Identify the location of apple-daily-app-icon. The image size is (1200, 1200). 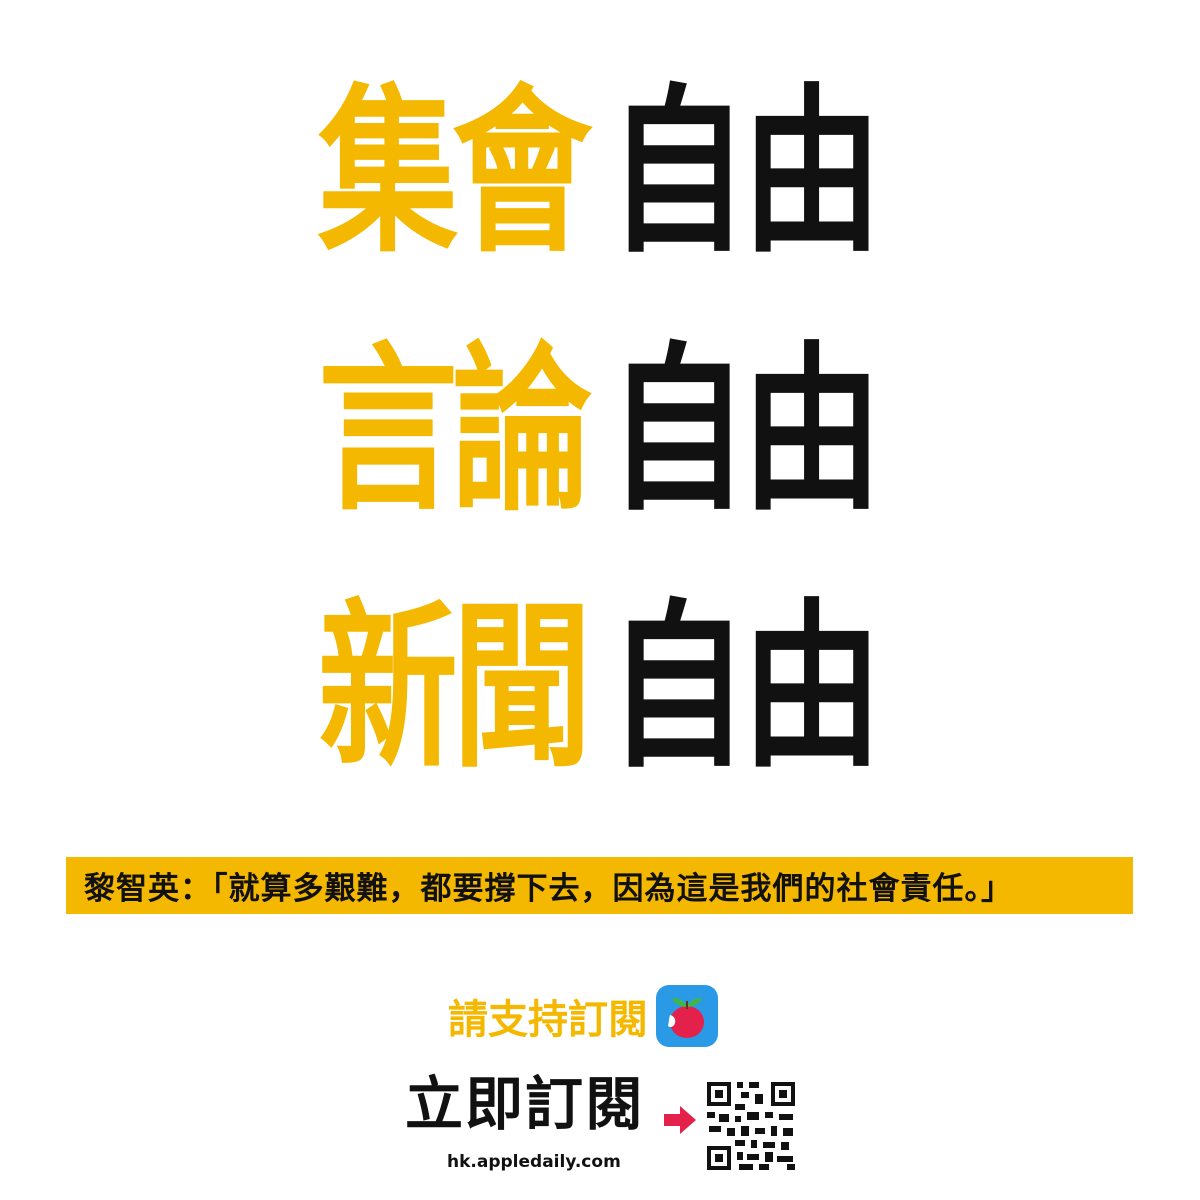
(687, 1016).